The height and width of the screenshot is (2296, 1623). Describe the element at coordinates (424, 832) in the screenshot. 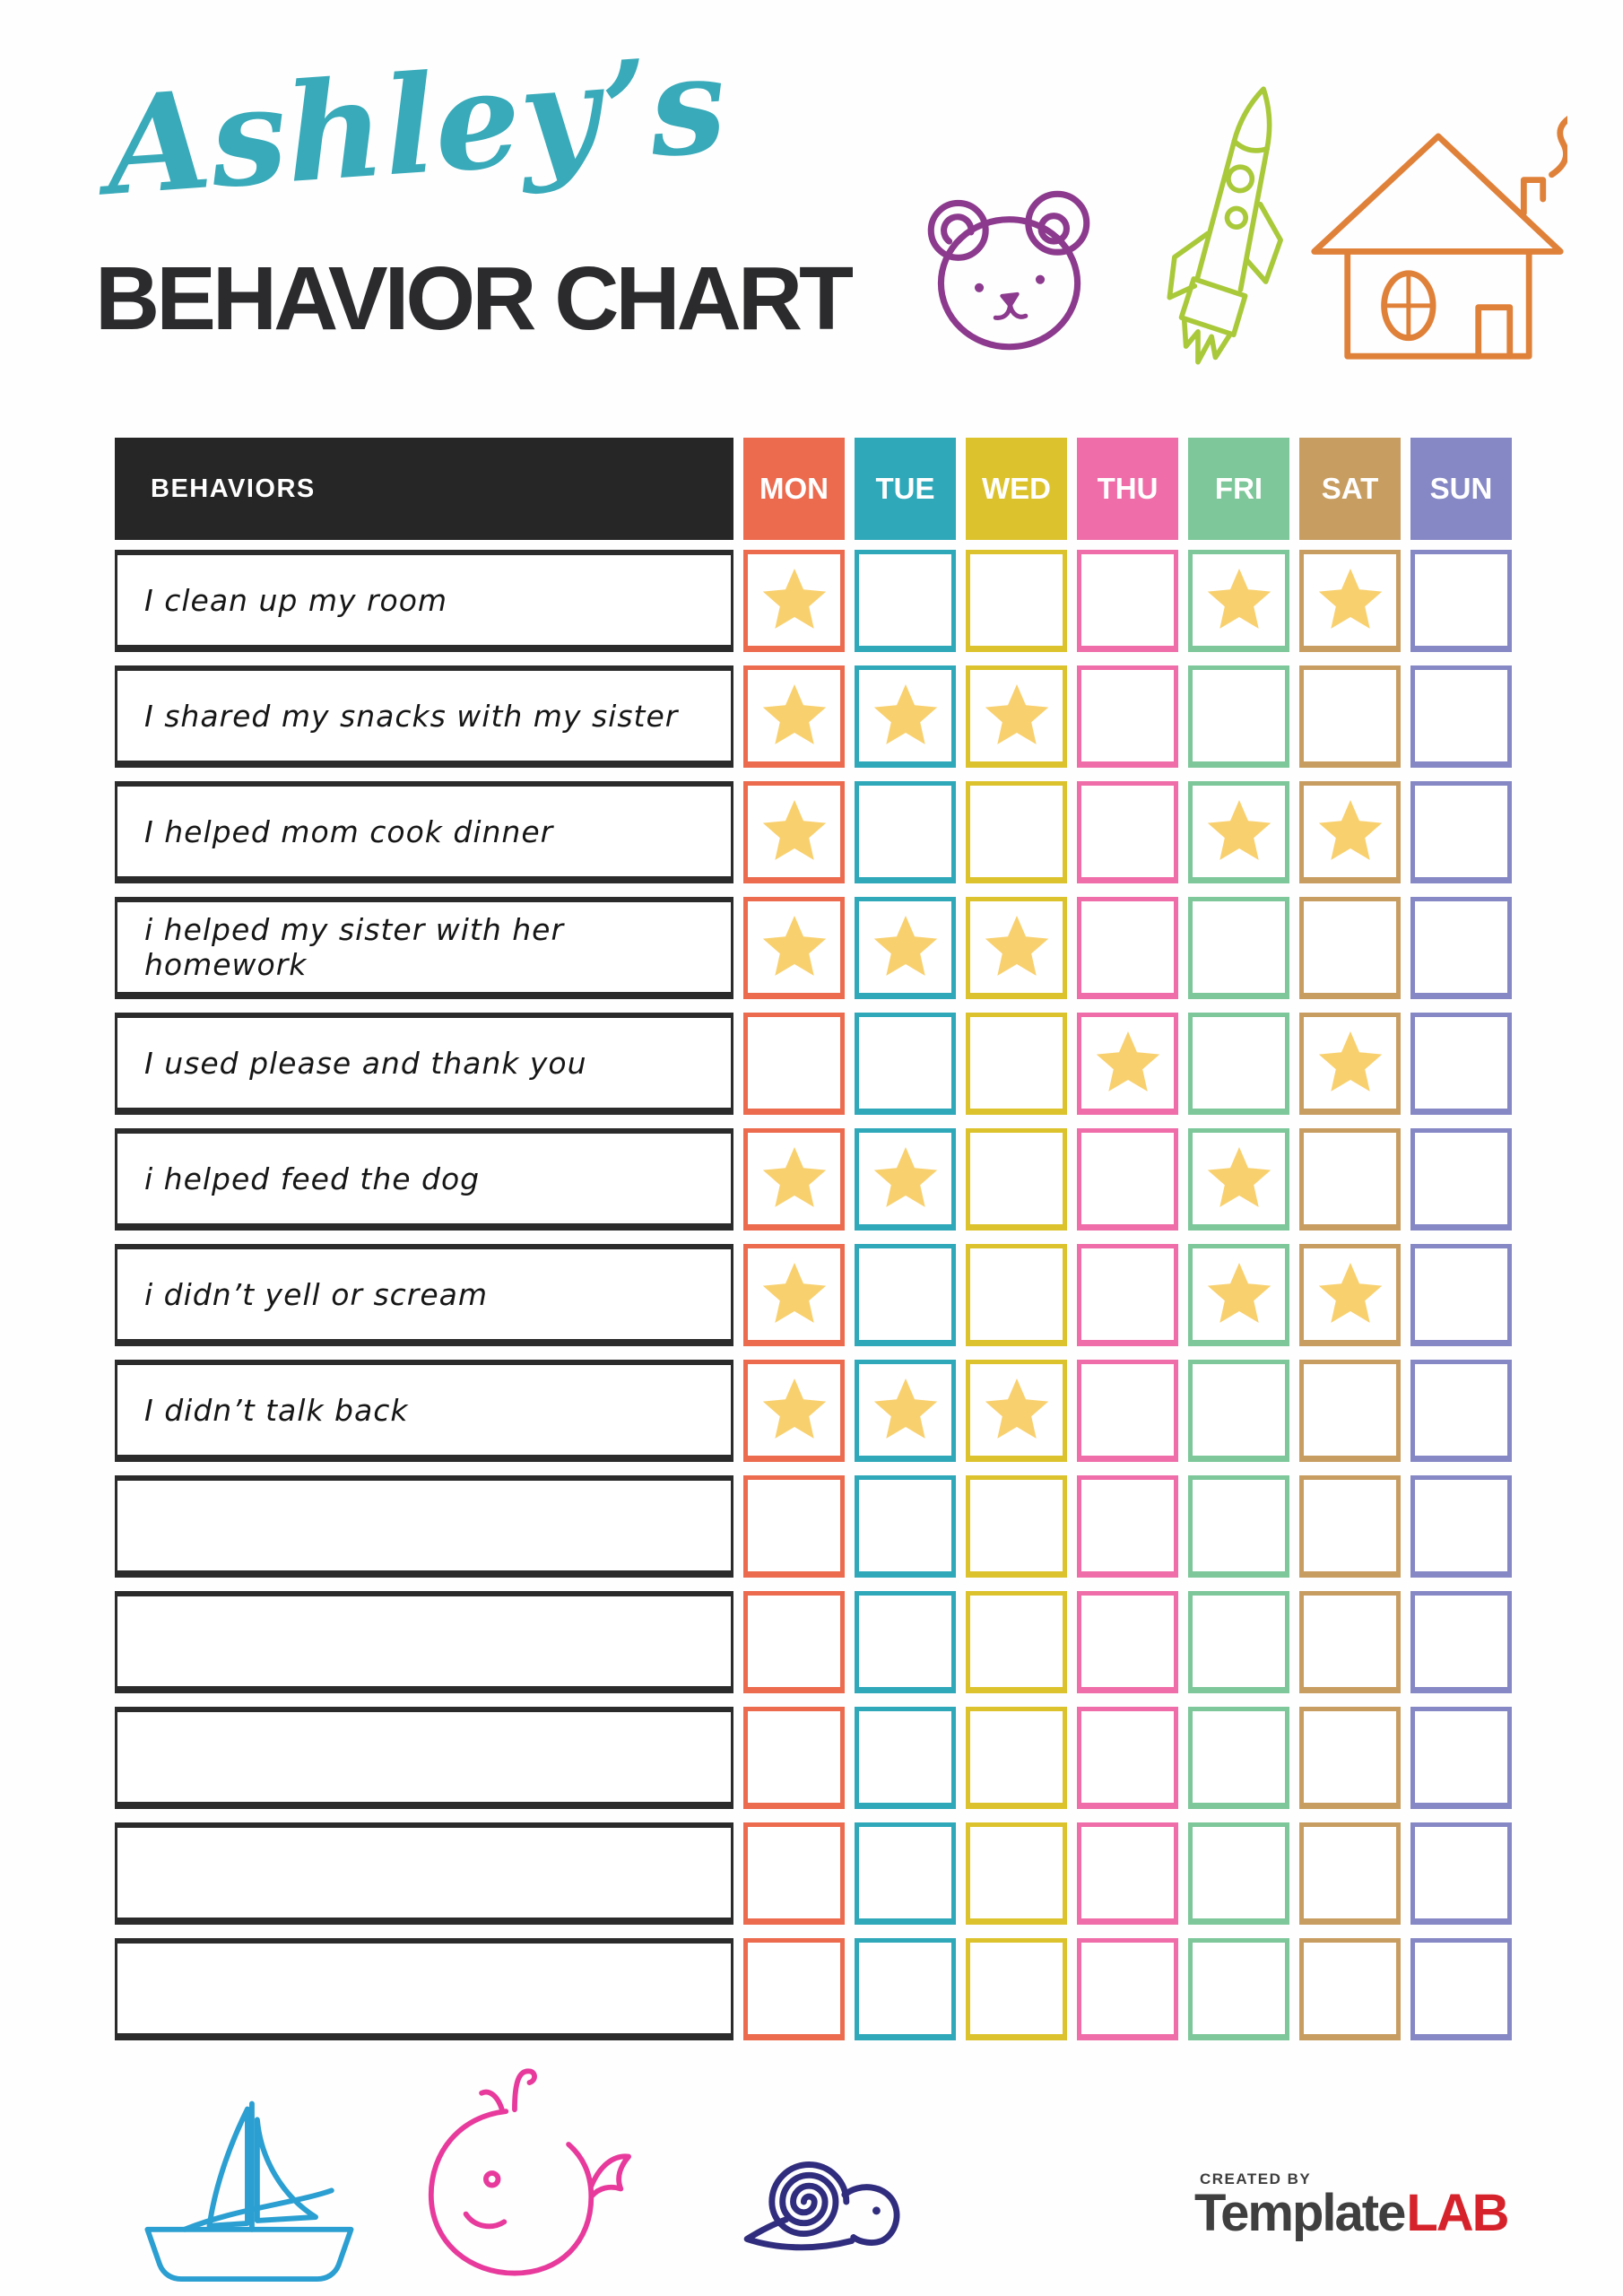

I see `behavior-label: I helped mom cook dinner` at that location.